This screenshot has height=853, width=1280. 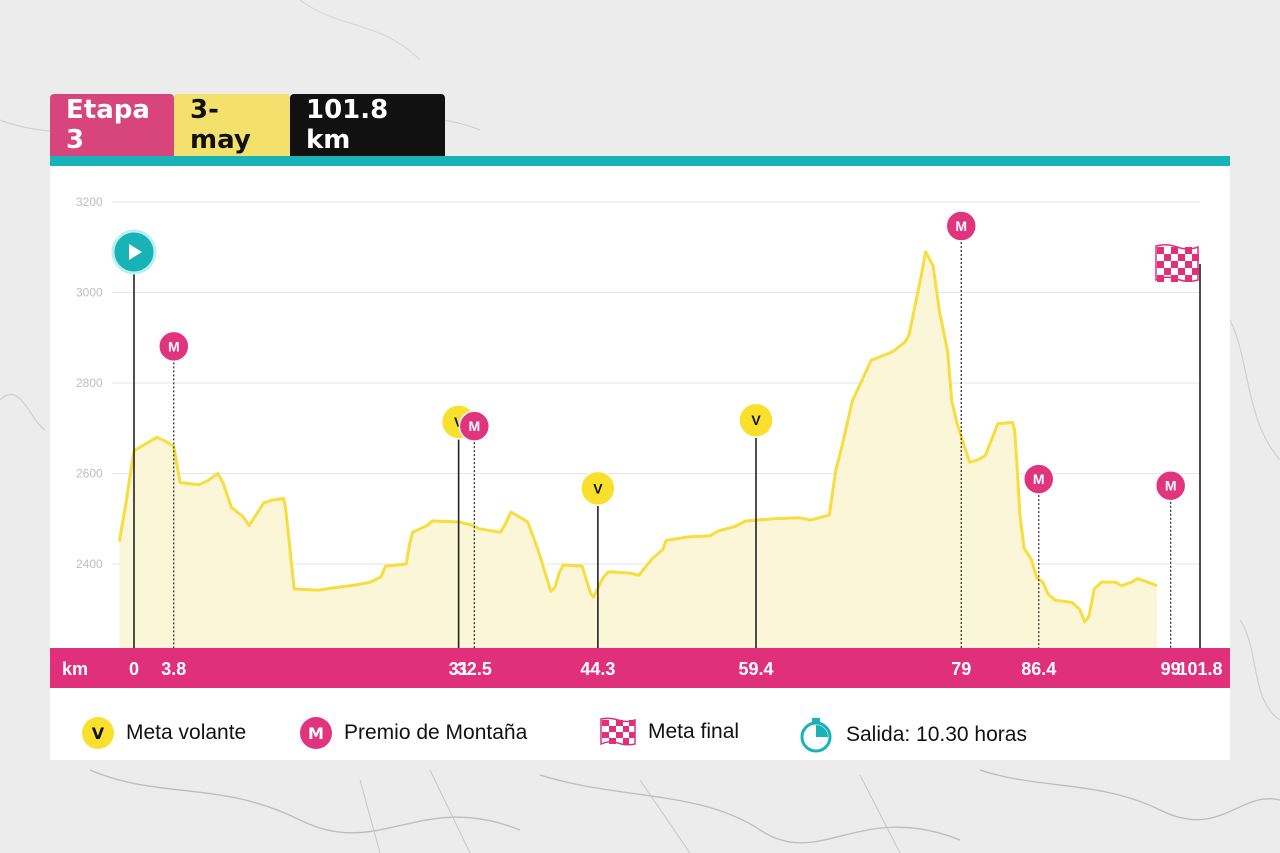 What do you see at coordinates (232, 125) in the screenshot?
I see `date-tab: 3-may` at bounding box center [232, 125].